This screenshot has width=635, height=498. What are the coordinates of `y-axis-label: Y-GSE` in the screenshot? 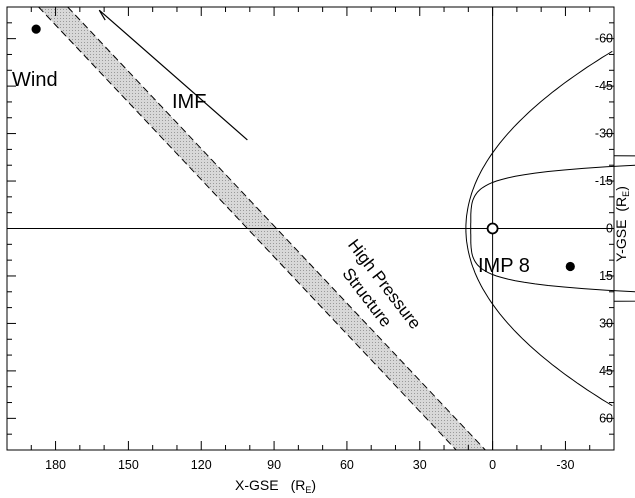 It's located at (621, 241).